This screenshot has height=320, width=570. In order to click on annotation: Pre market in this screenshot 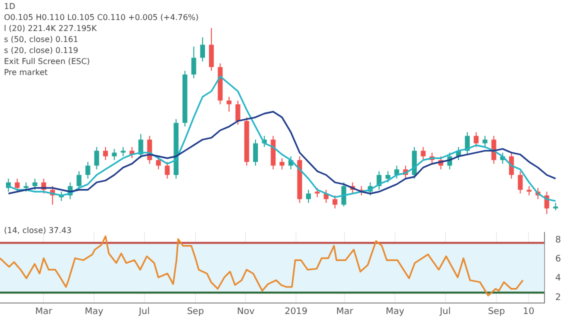, I will do `click(26, 72)`.